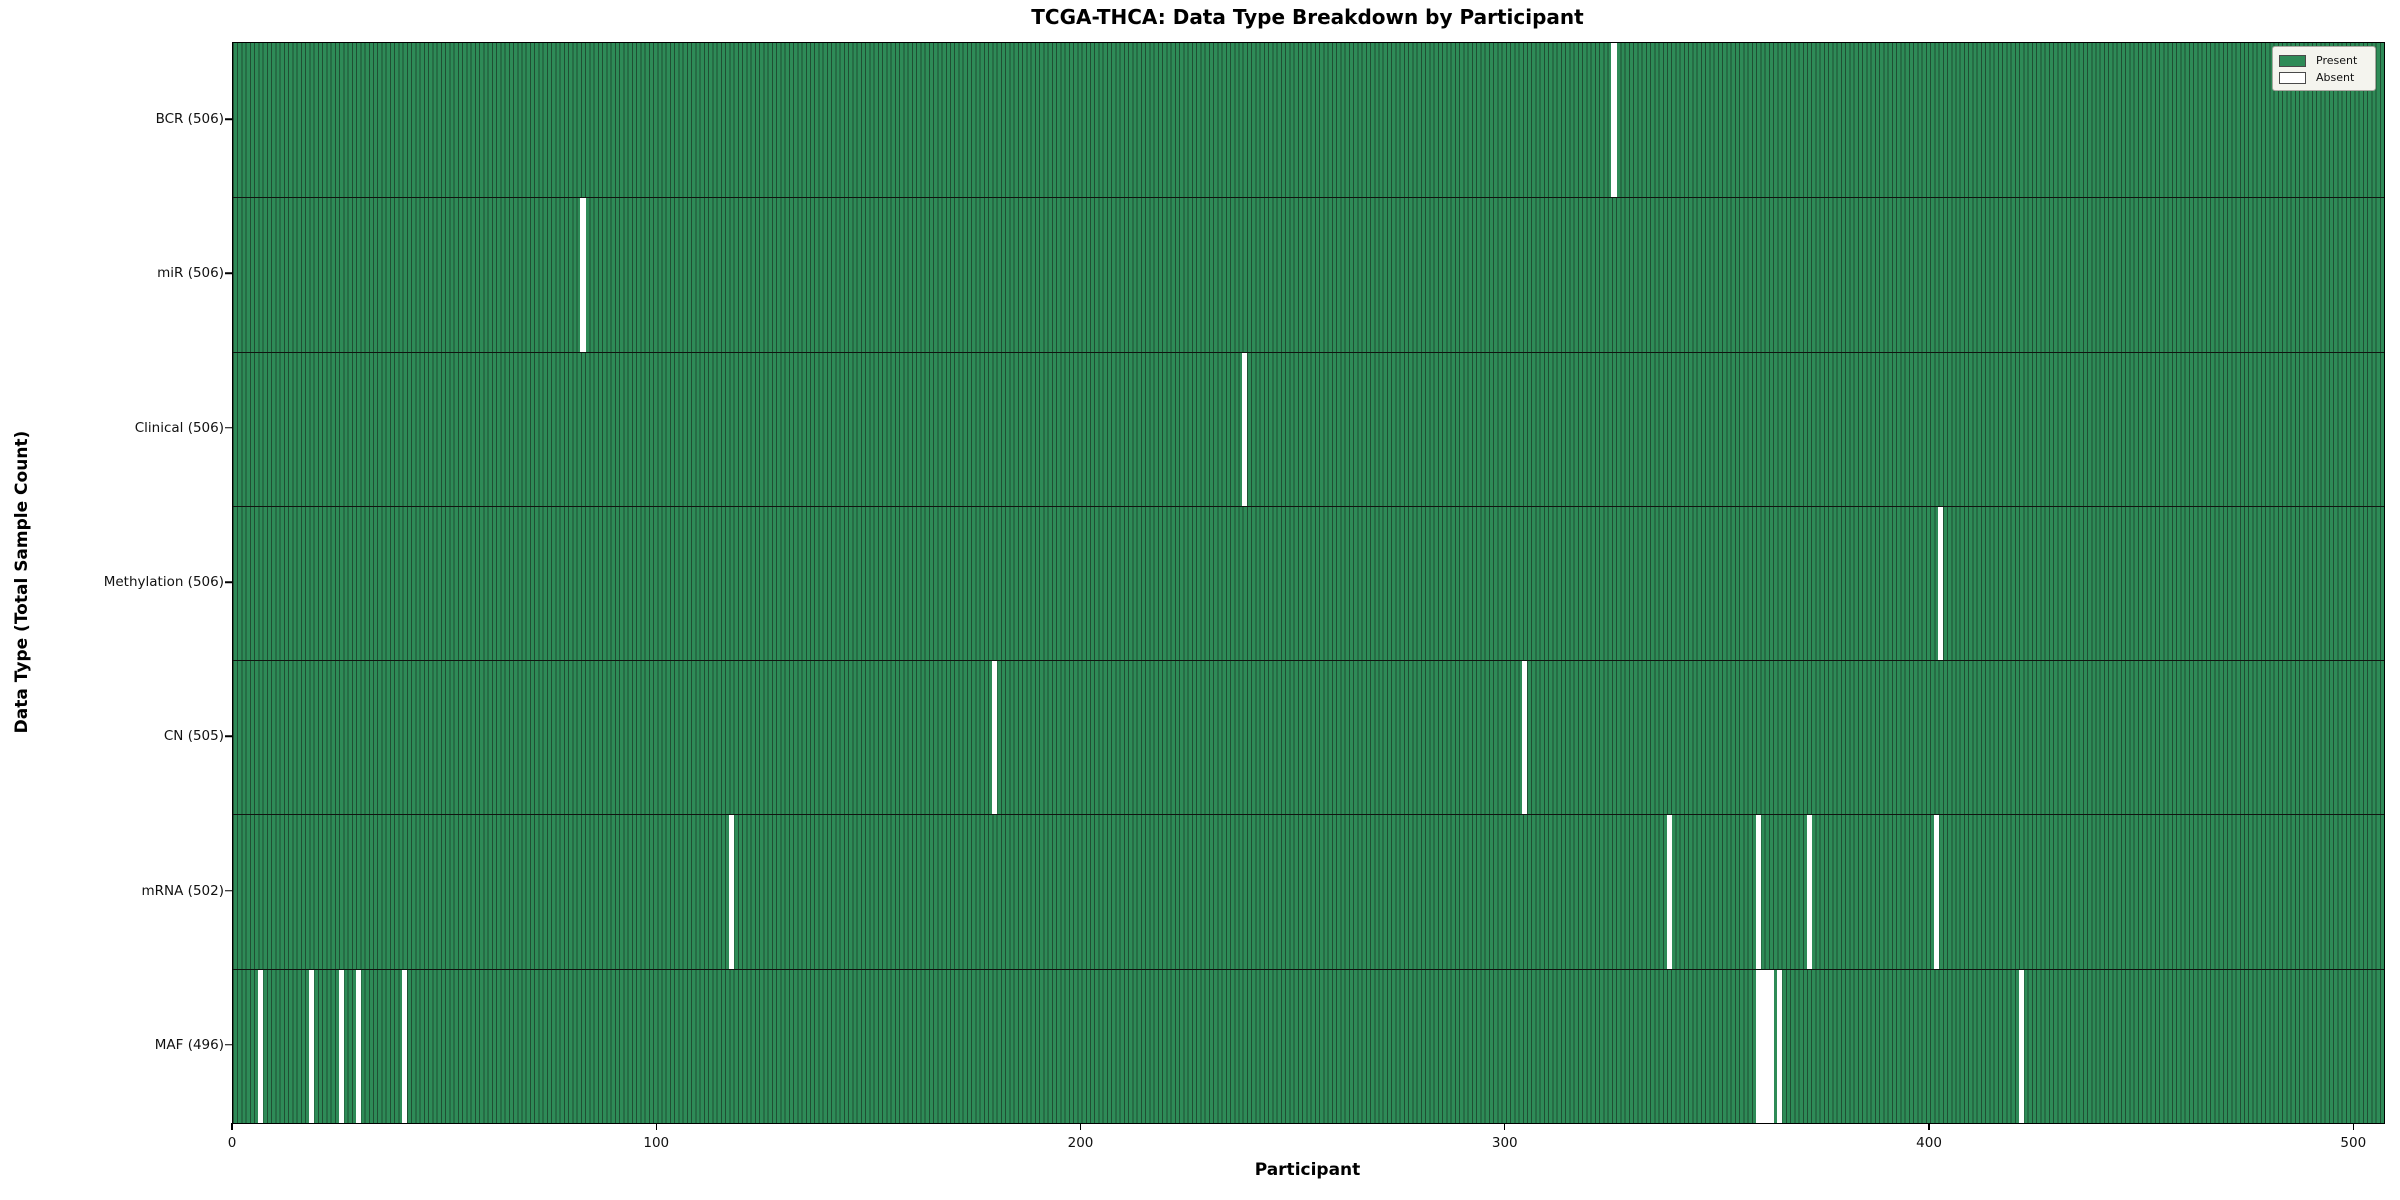 The width and height of the screenshot is (2400, 1200). I want to click on y-tick-label-mrna: mRNA (502), so click(182, 890).